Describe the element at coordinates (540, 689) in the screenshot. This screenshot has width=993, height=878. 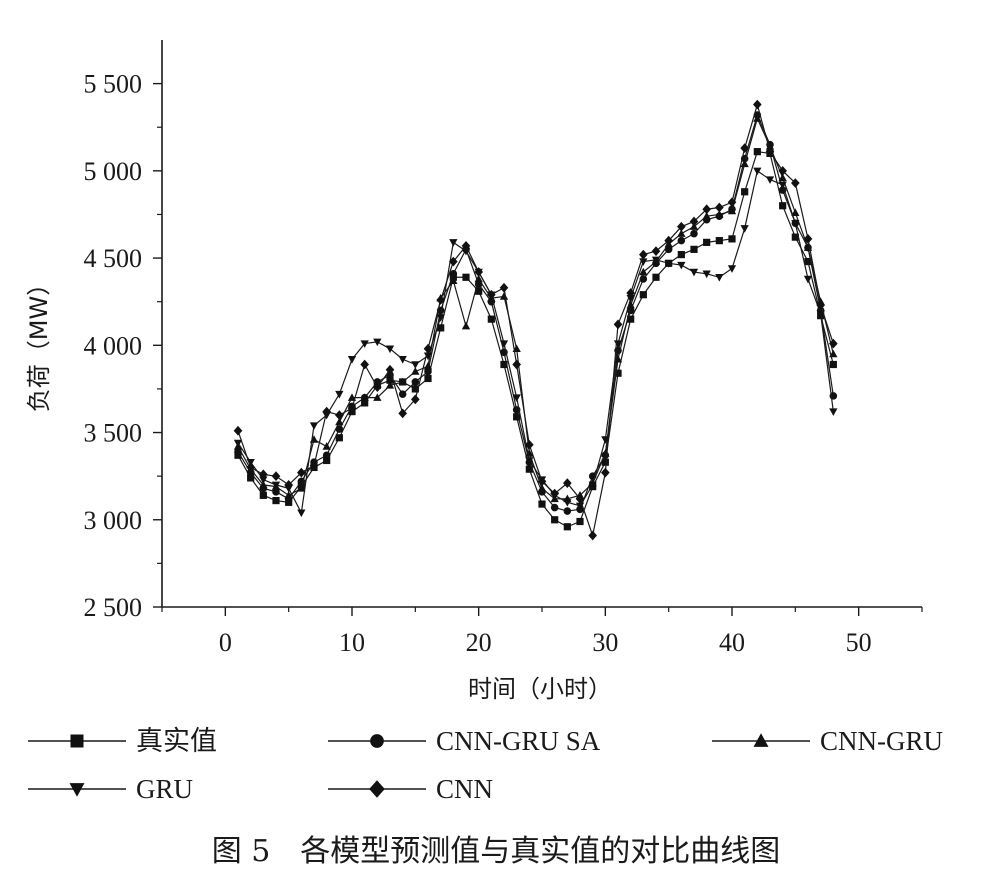
I see `x-axis-title: 时间（小时）` at that location.